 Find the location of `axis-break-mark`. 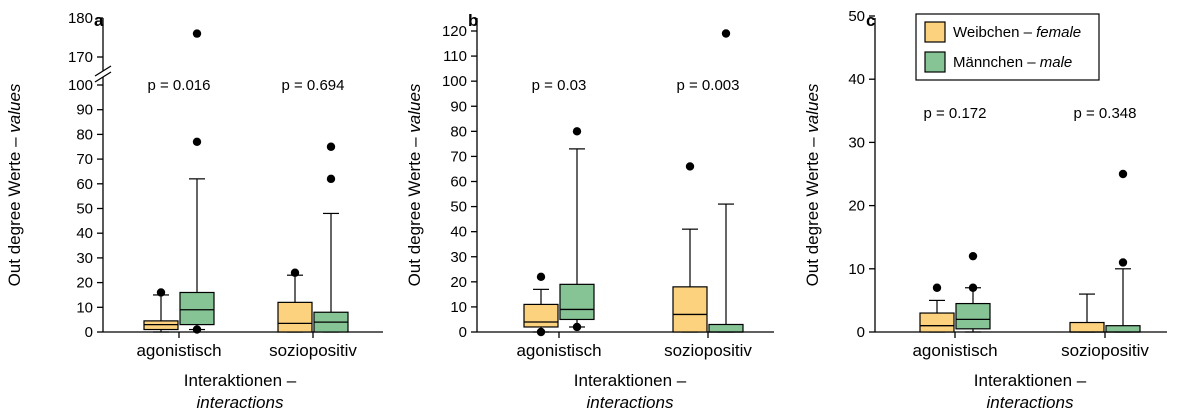

axis-break-mark is located at coordinates (103, 77).